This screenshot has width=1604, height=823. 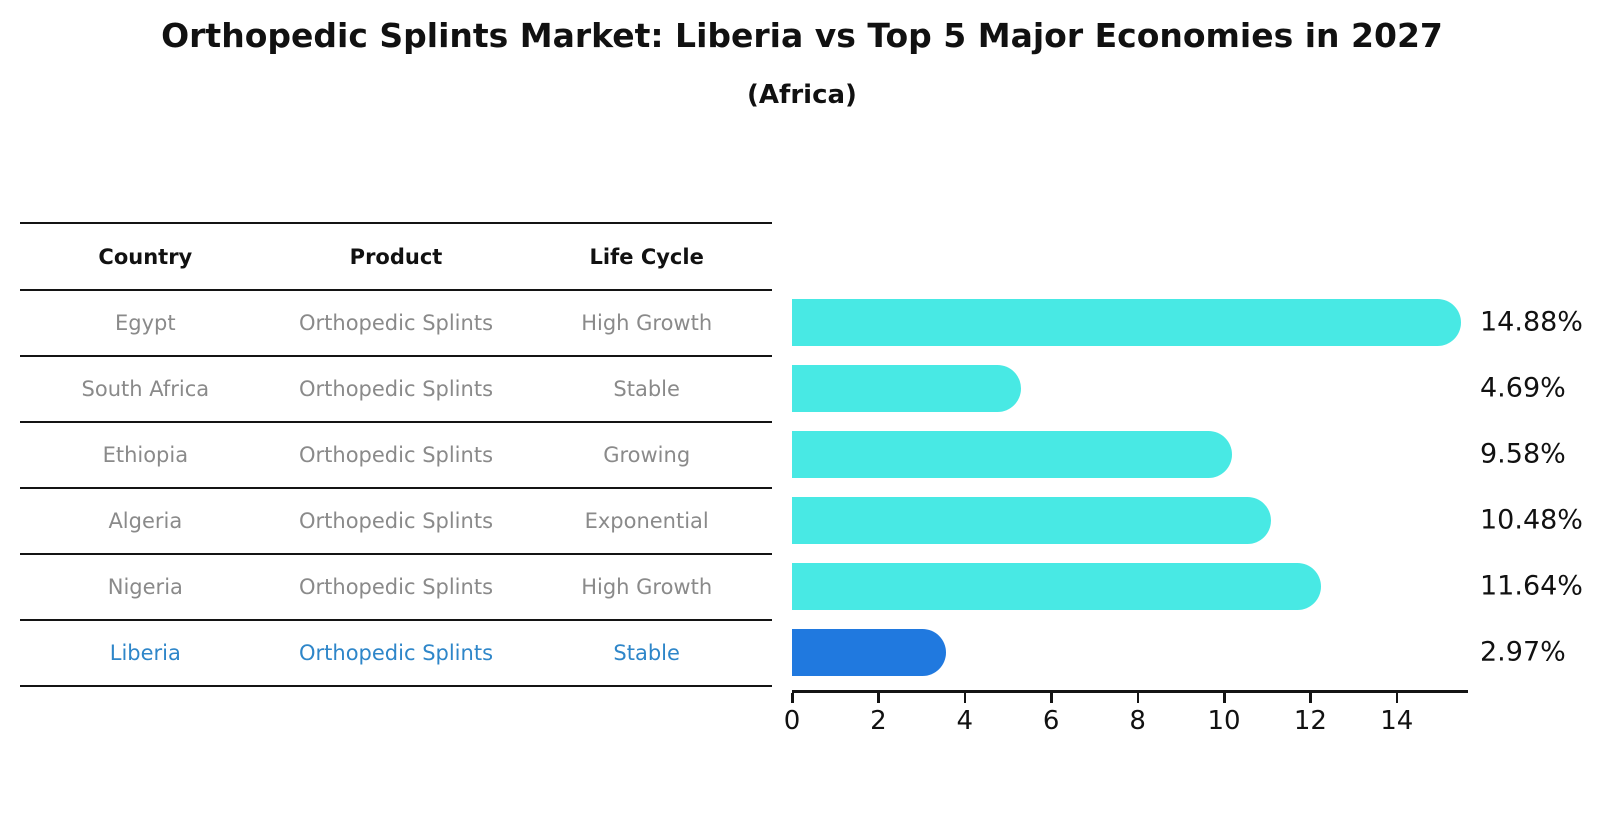 I want to click on x-axis-tick-label: 4, so click(x=965, y=721).